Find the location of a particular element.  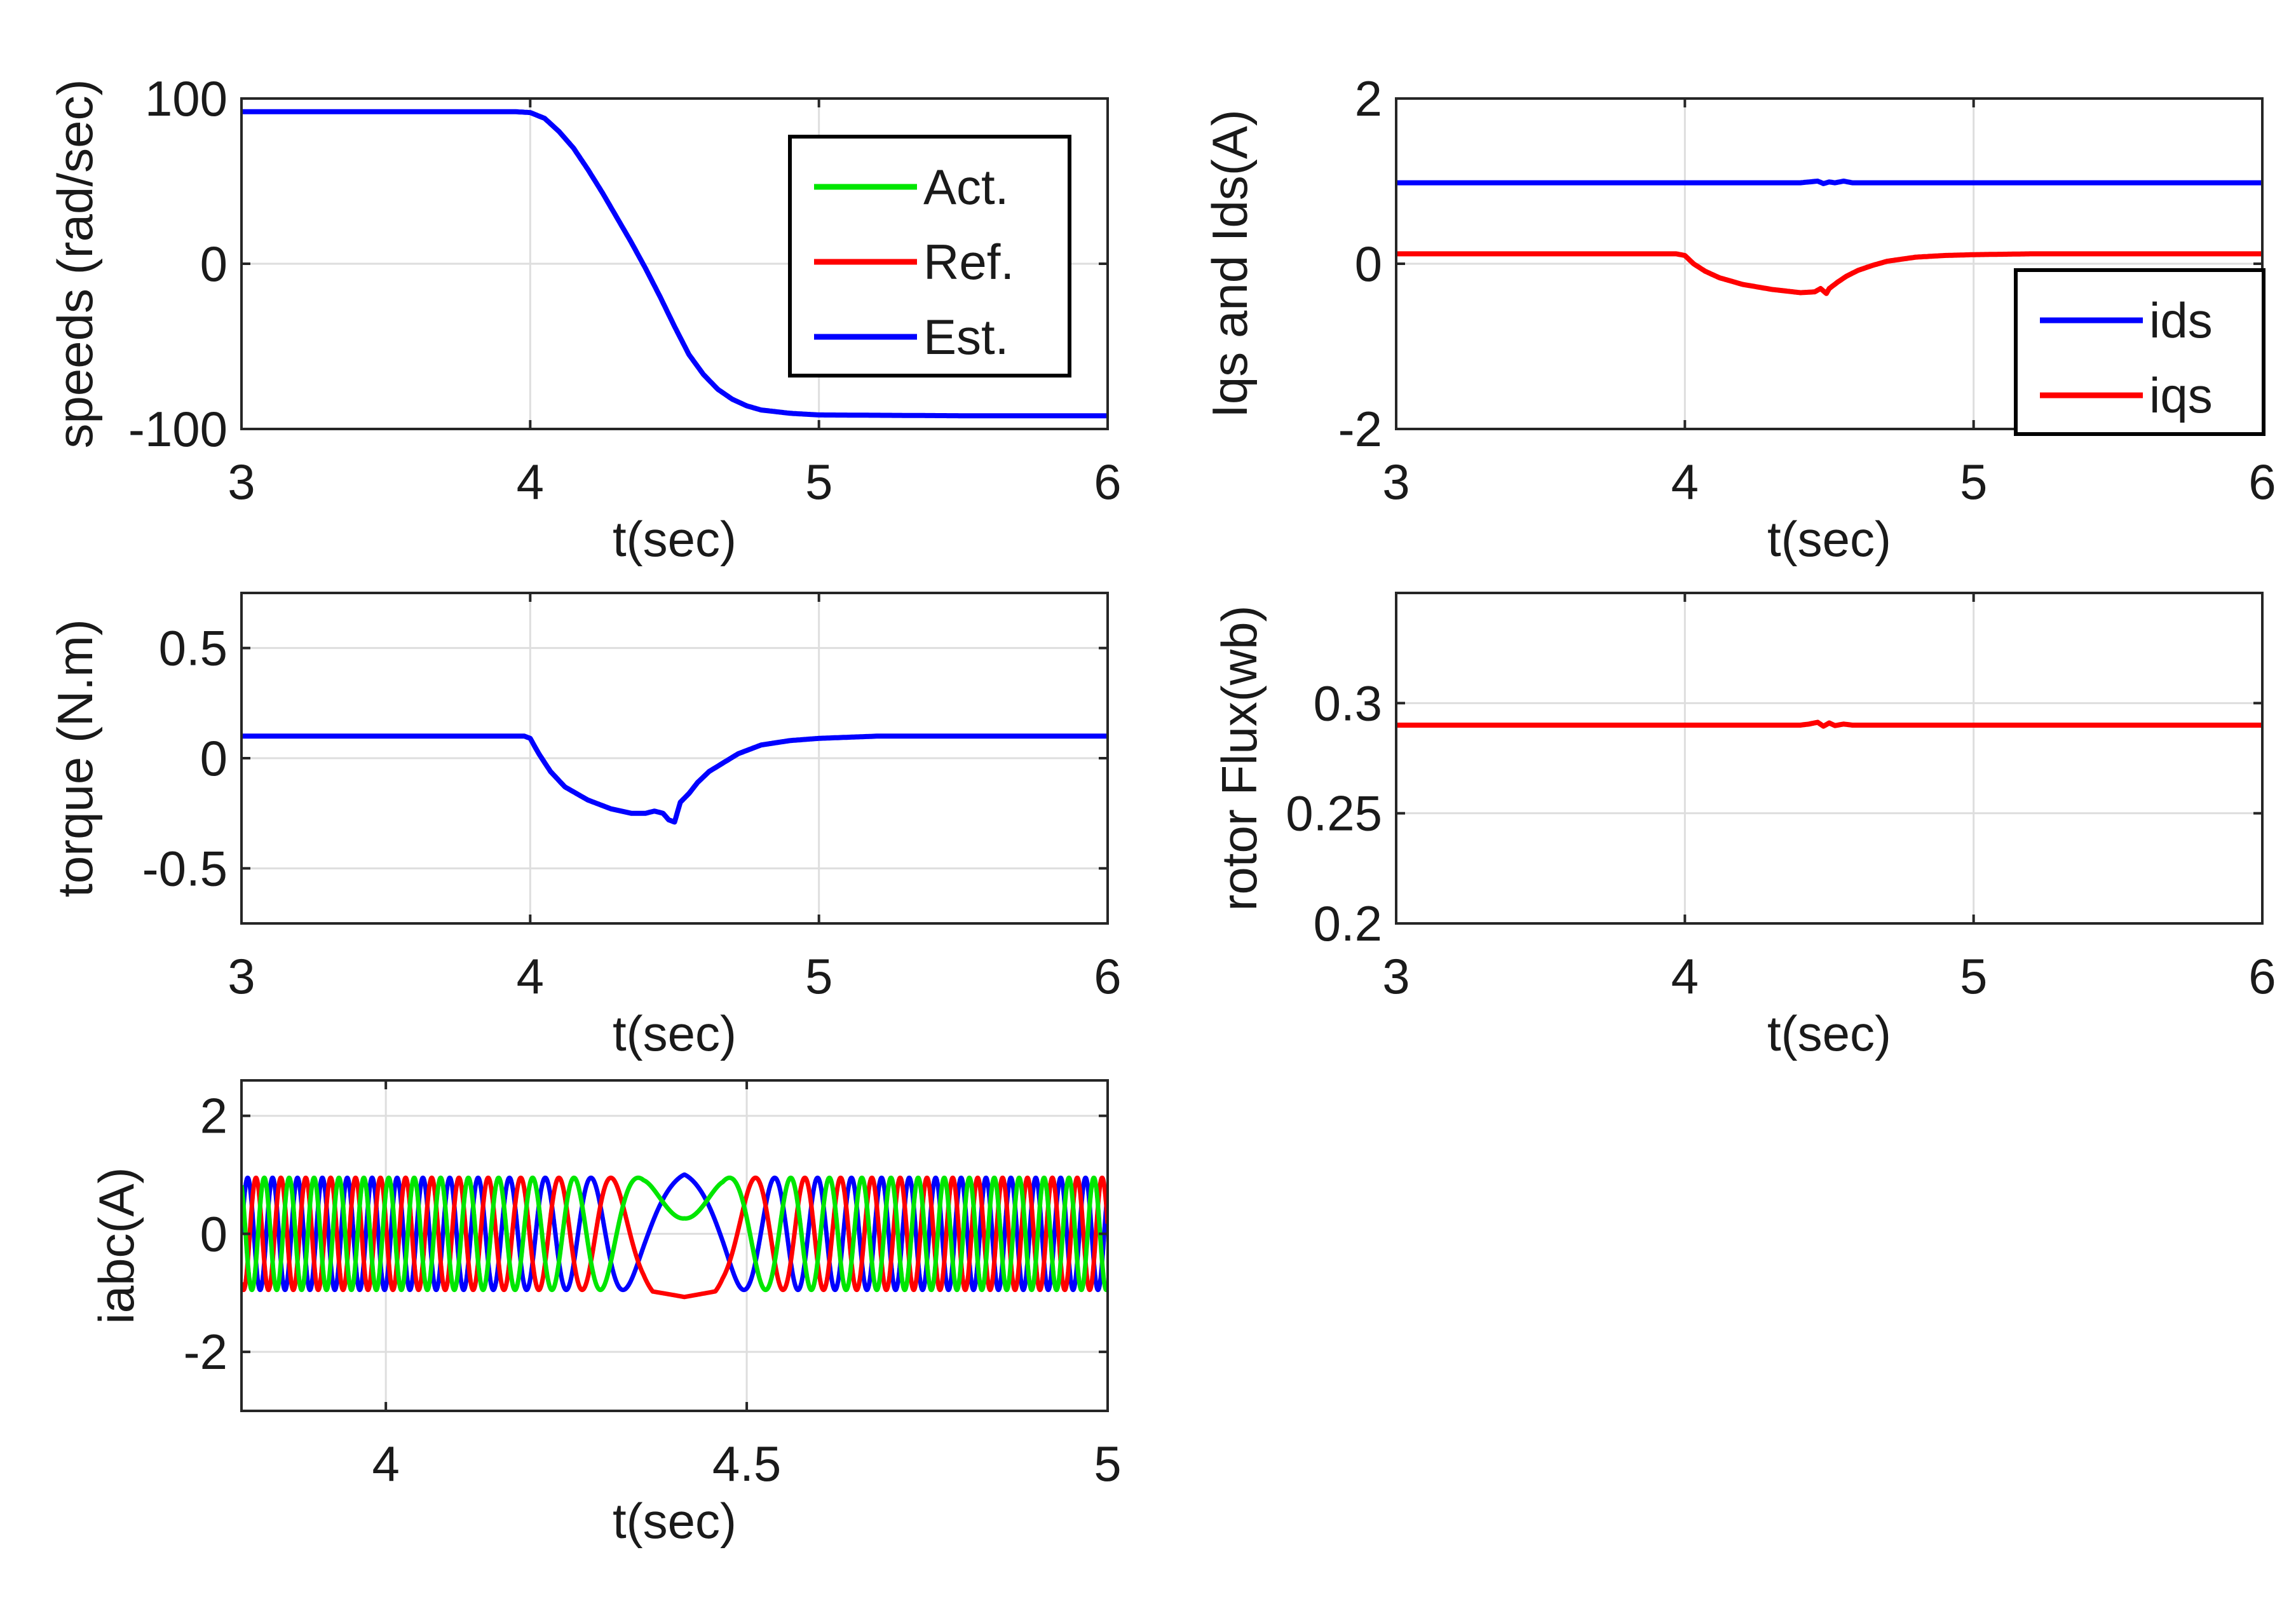

legend-box is located at coordinates (2139, 352).